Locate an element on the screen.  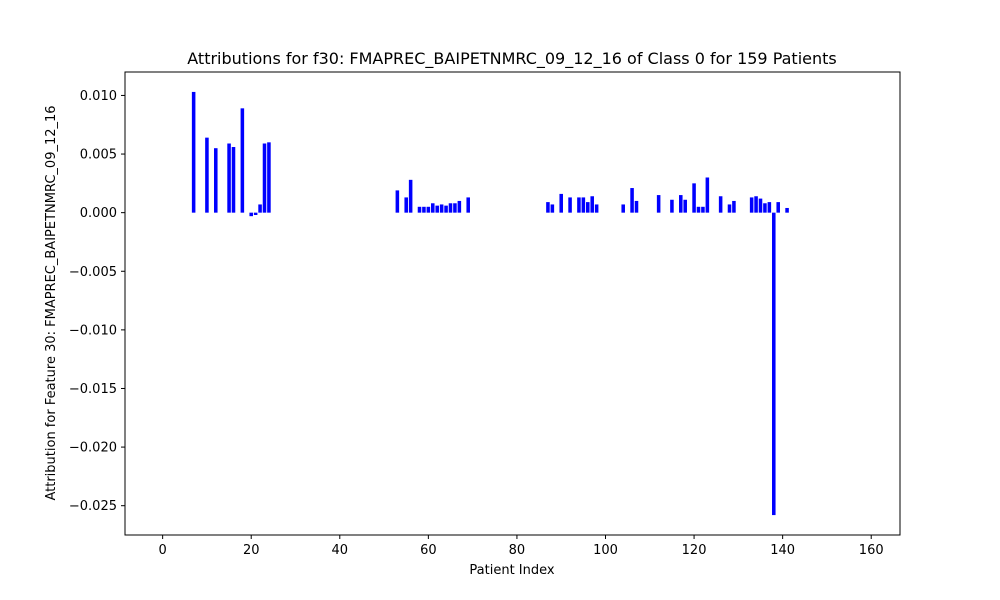
y-tick-label: −0.025 is located at coordinates (93, 506).